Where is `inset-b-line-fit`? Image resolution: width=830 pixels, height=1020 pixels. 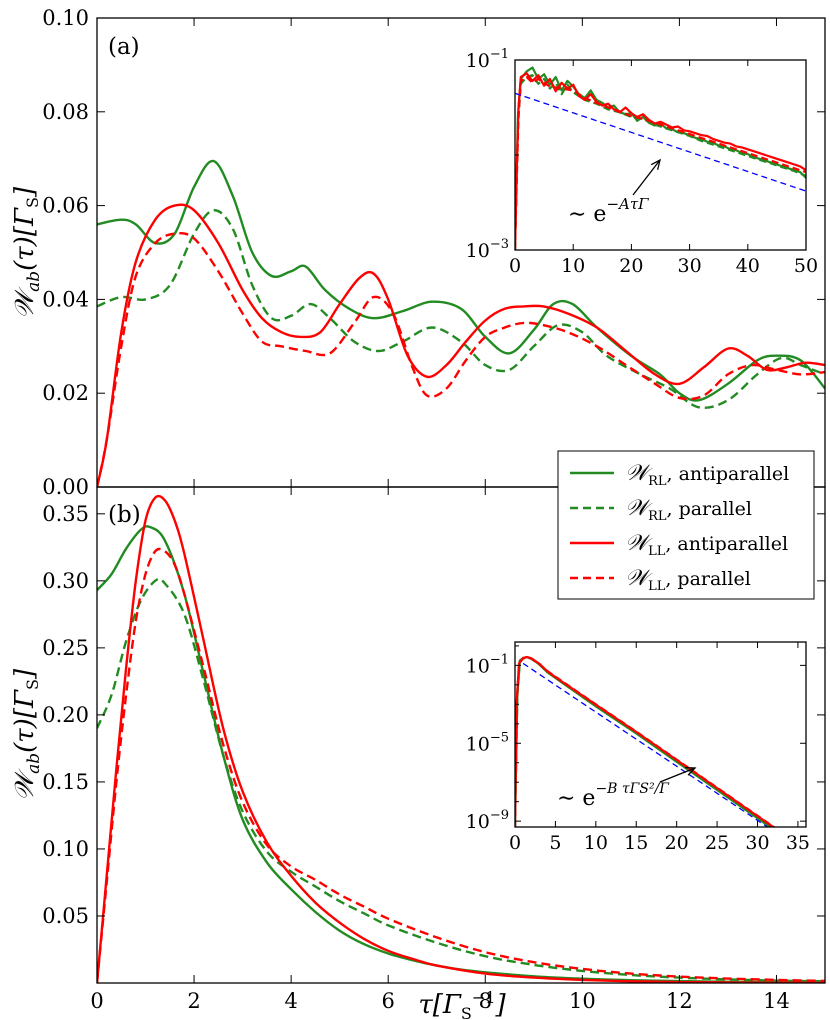 inset-b-line-fit is located at coordinates (645, 744).